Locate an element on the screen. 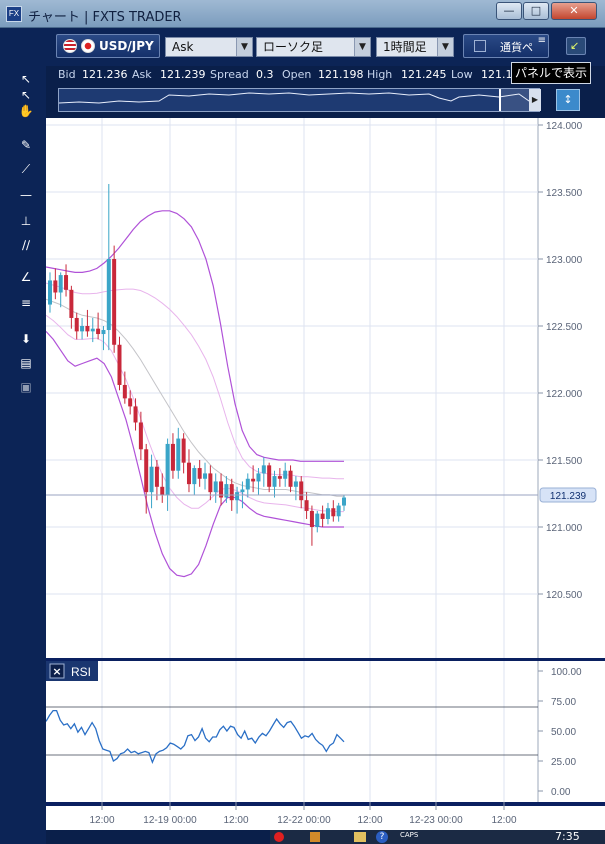 This screenshot has width=605, height=844. download-icon: ⬇ is located at coordinates (26, 339).